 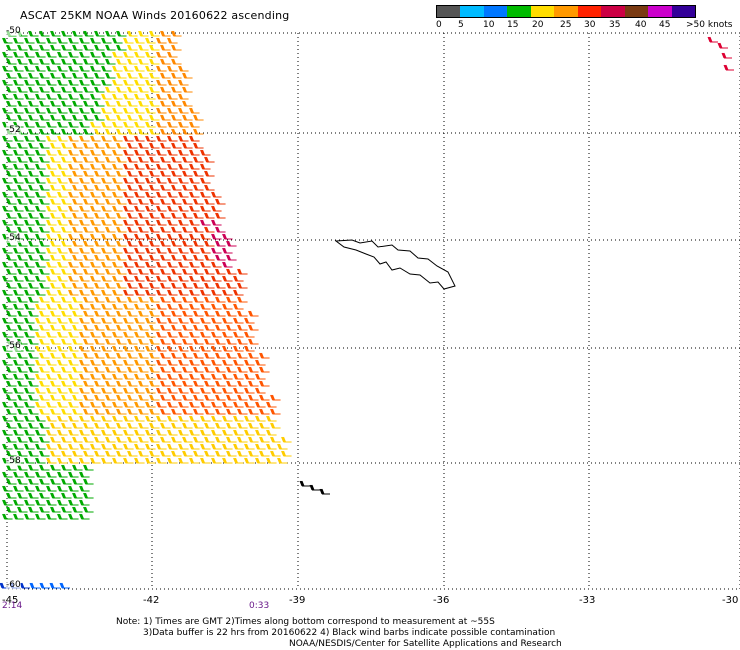 I want to click on scale-label: 25, so click(x=566, y=25).